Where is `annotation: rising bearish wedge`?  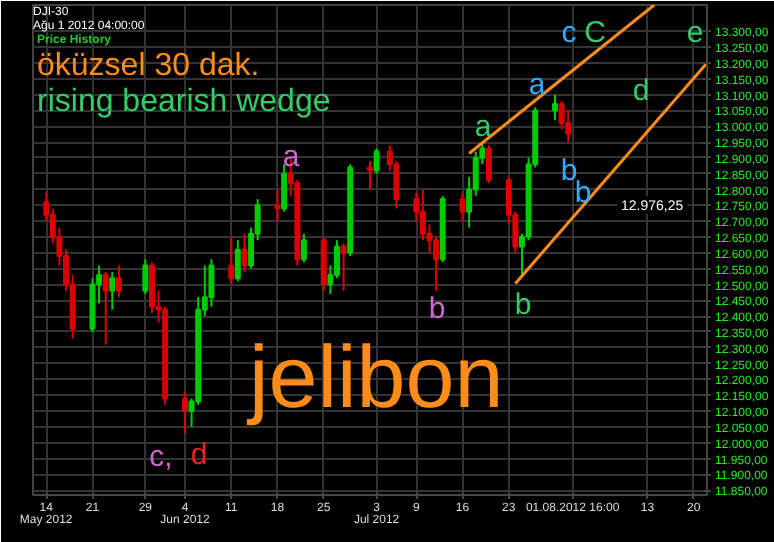 annotation: rising bearish wedge is located at coordinates (184, 102).